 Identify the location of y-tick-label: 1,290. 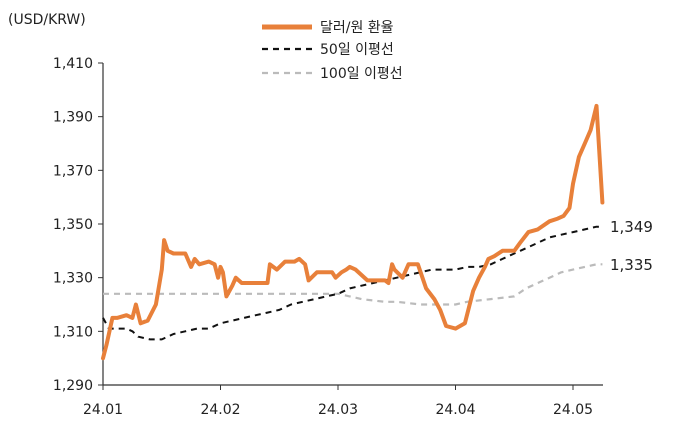
(73, 386).